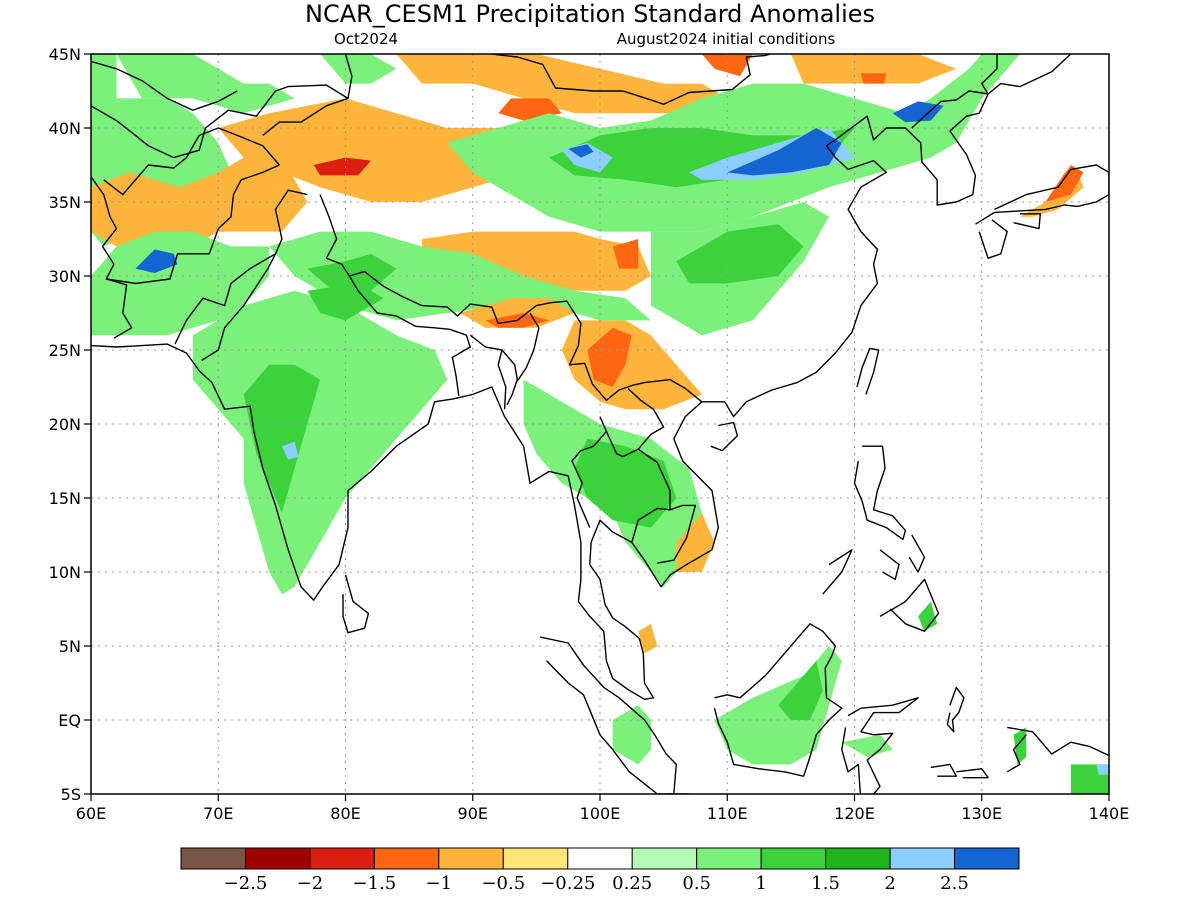 The height and width of the screenshot is (900, 1200). I want to click on colorbar-label: −1.5, so click(375, 883).